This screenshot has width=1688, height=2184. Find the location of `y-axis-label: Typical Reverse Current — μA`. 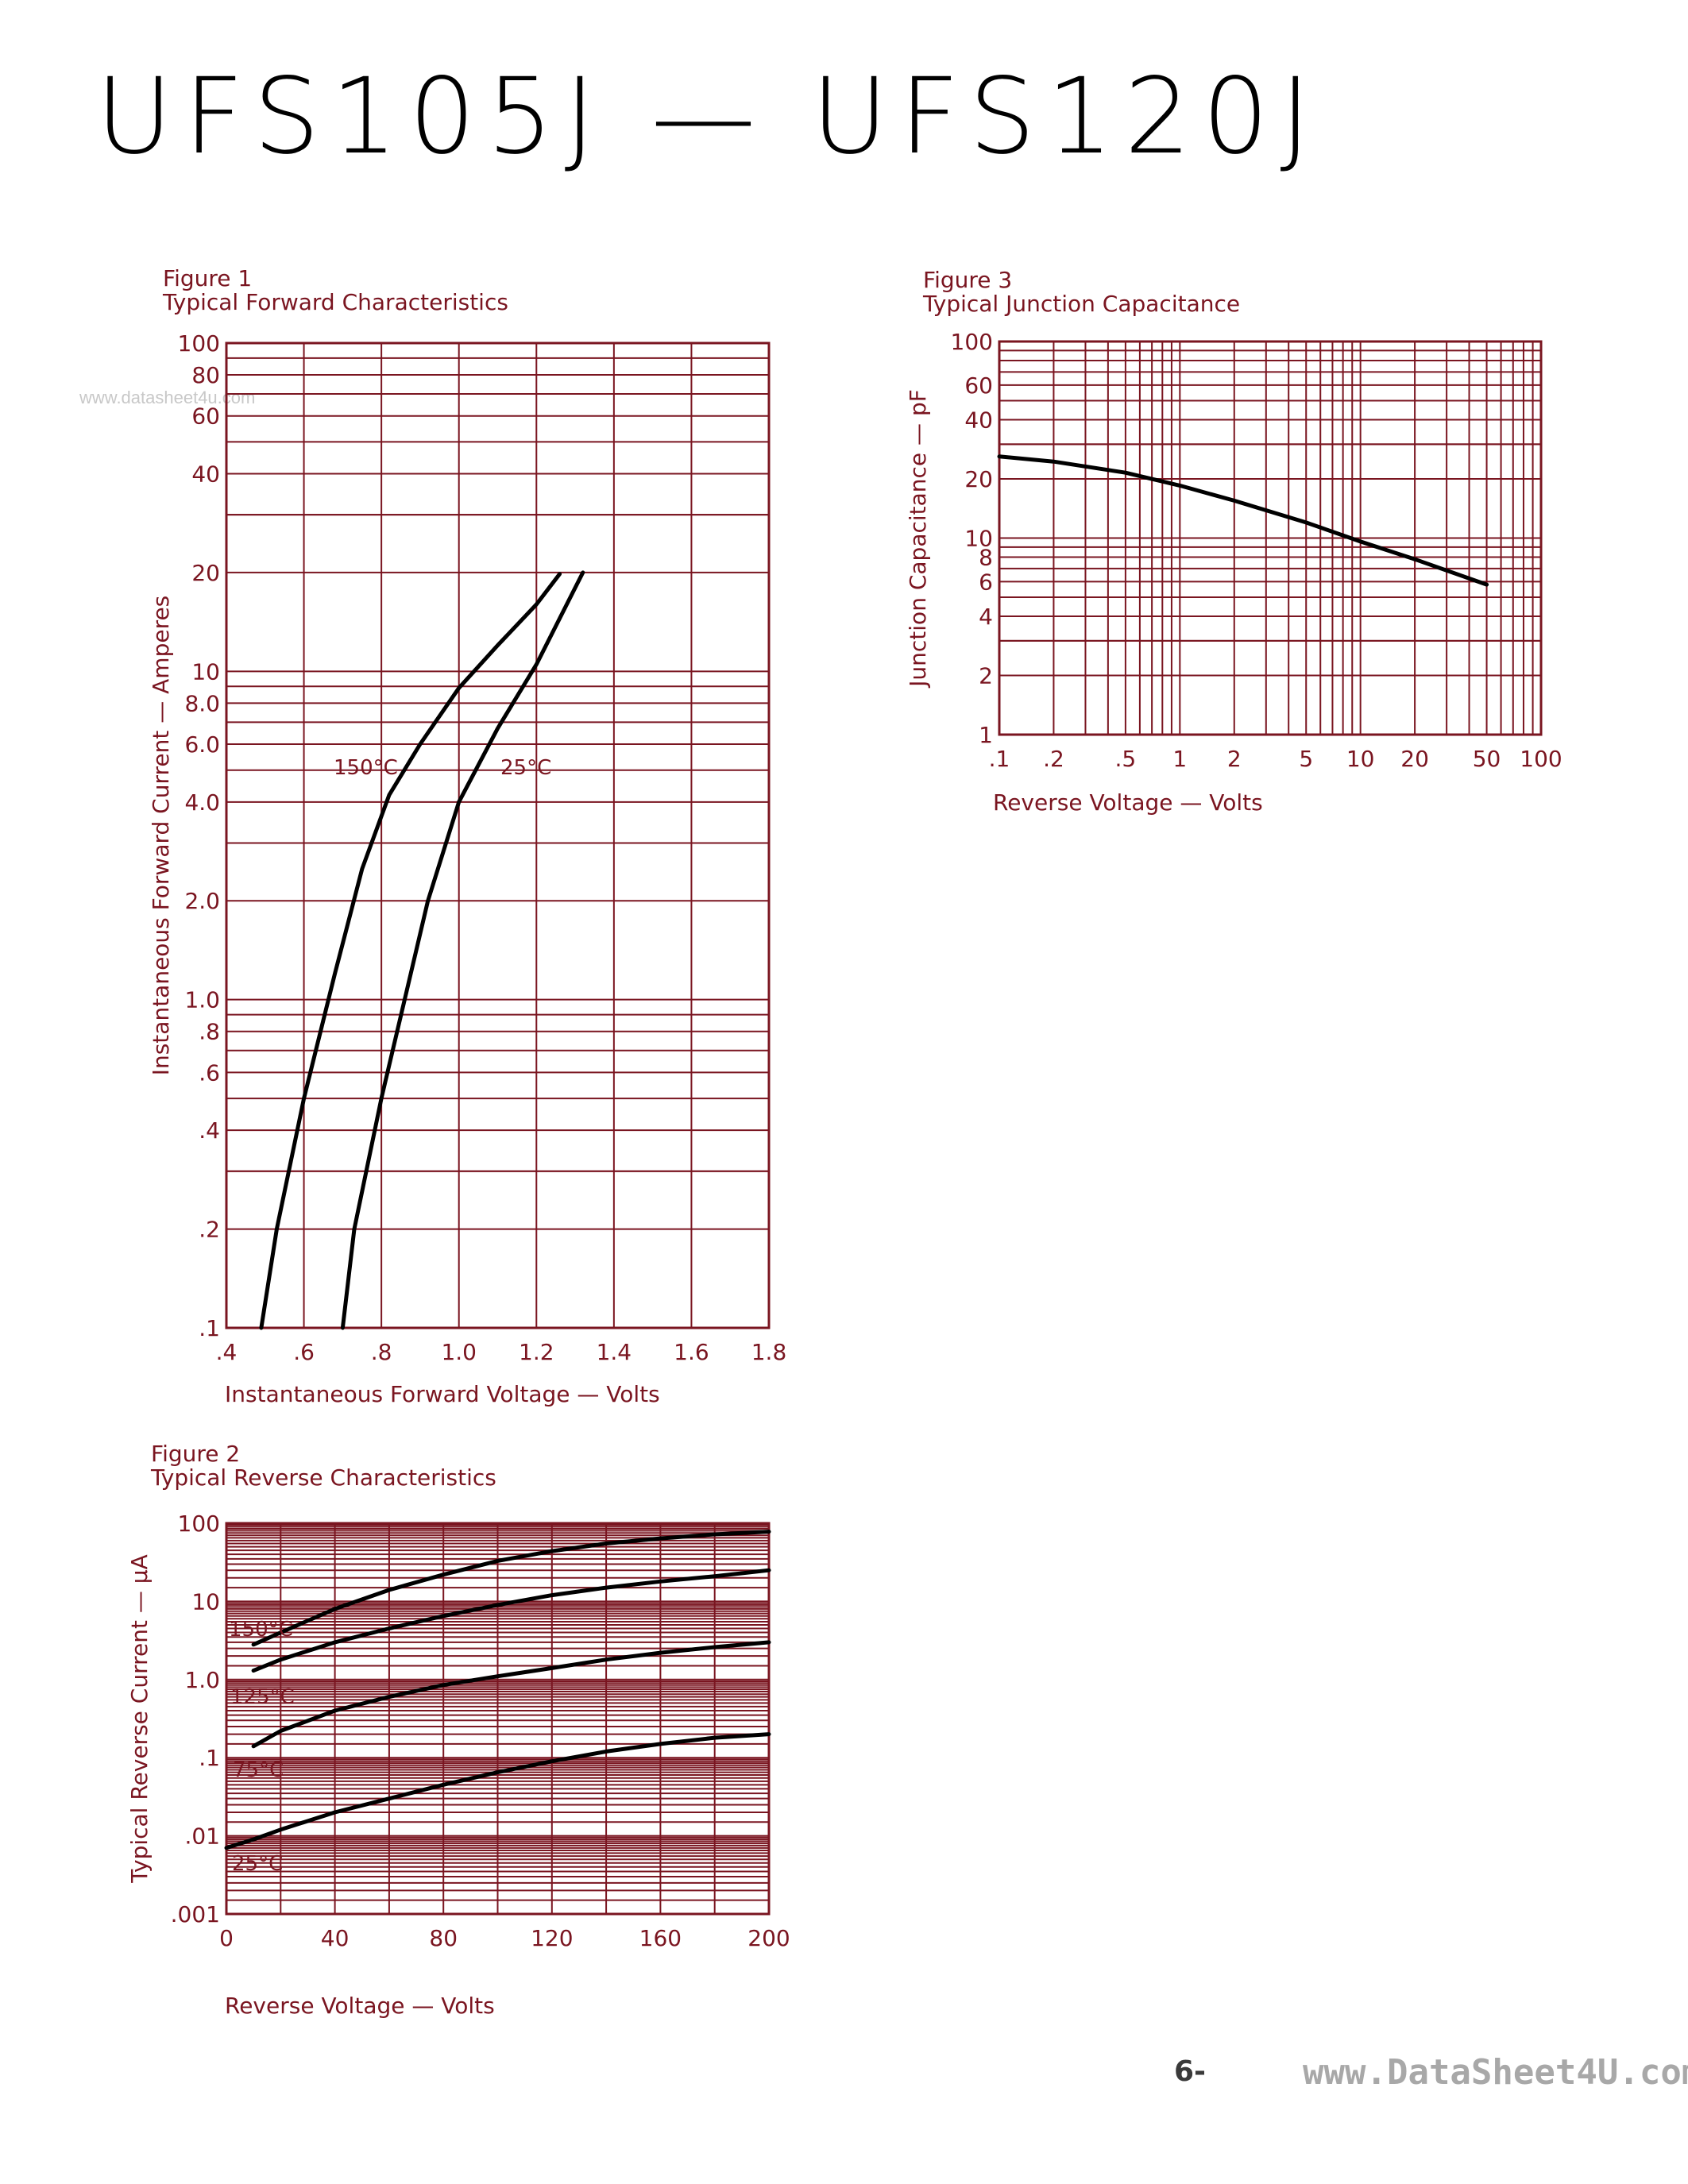

y-axis-label: Typical Reverse Current — μA is located at coordinates (139, 1718).